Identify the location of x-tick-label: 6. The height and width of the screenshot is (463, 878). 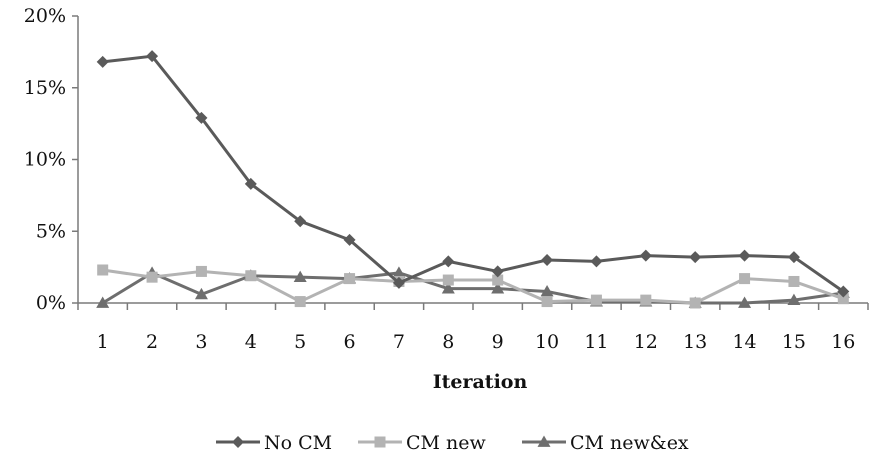
(350, 342).